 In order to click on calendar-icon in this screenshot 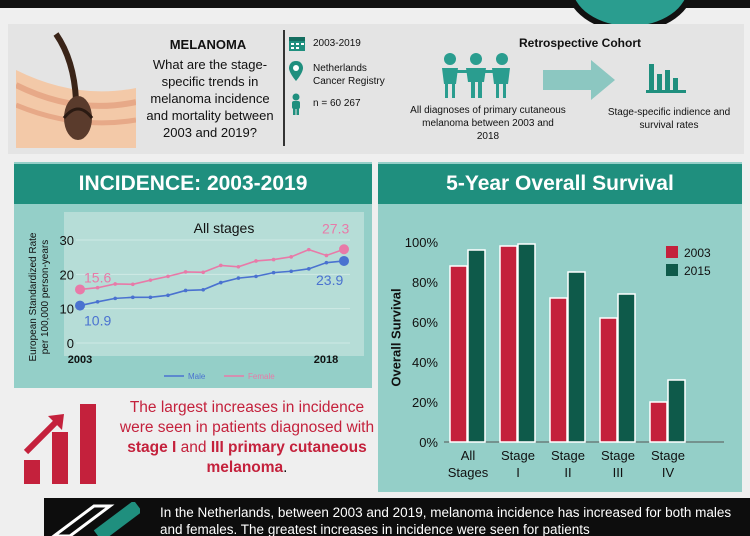, I will do `click(297, 44)`.